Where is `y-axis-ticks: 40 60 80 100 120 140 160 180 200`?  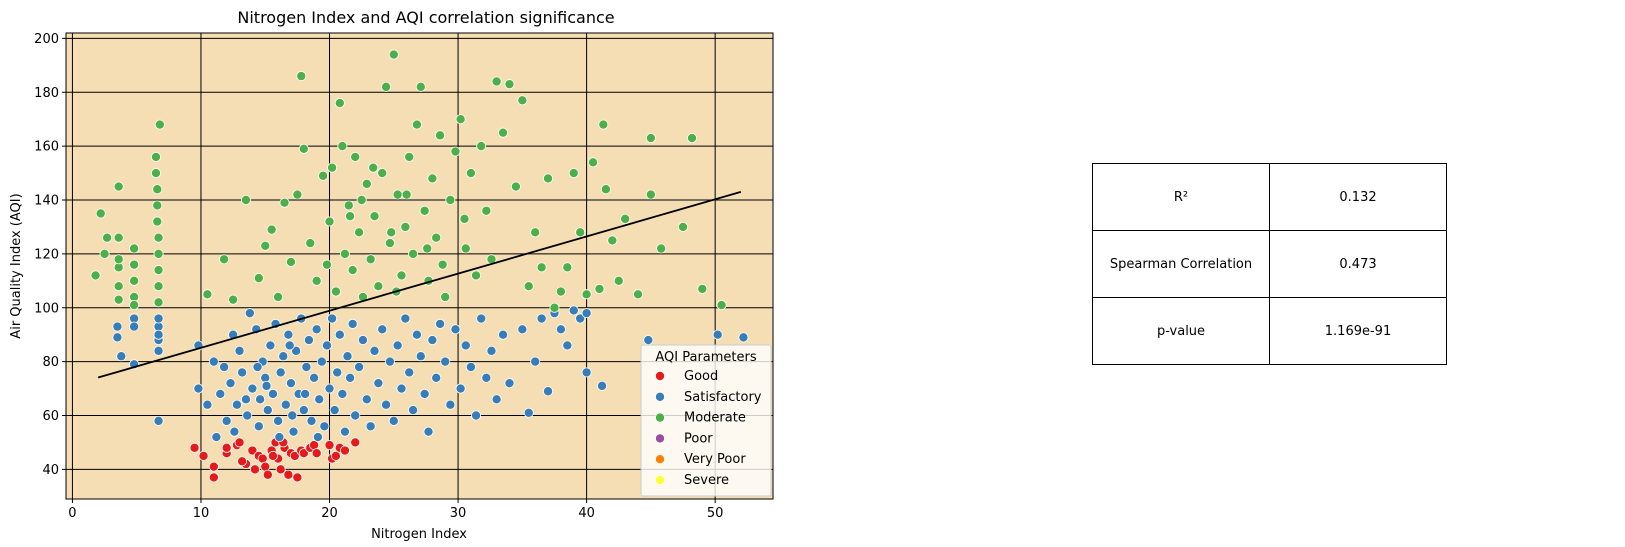 y-axis-ticks: 40 60 80 100 120 140 160 180 200 is located at coordinates (50, 255).